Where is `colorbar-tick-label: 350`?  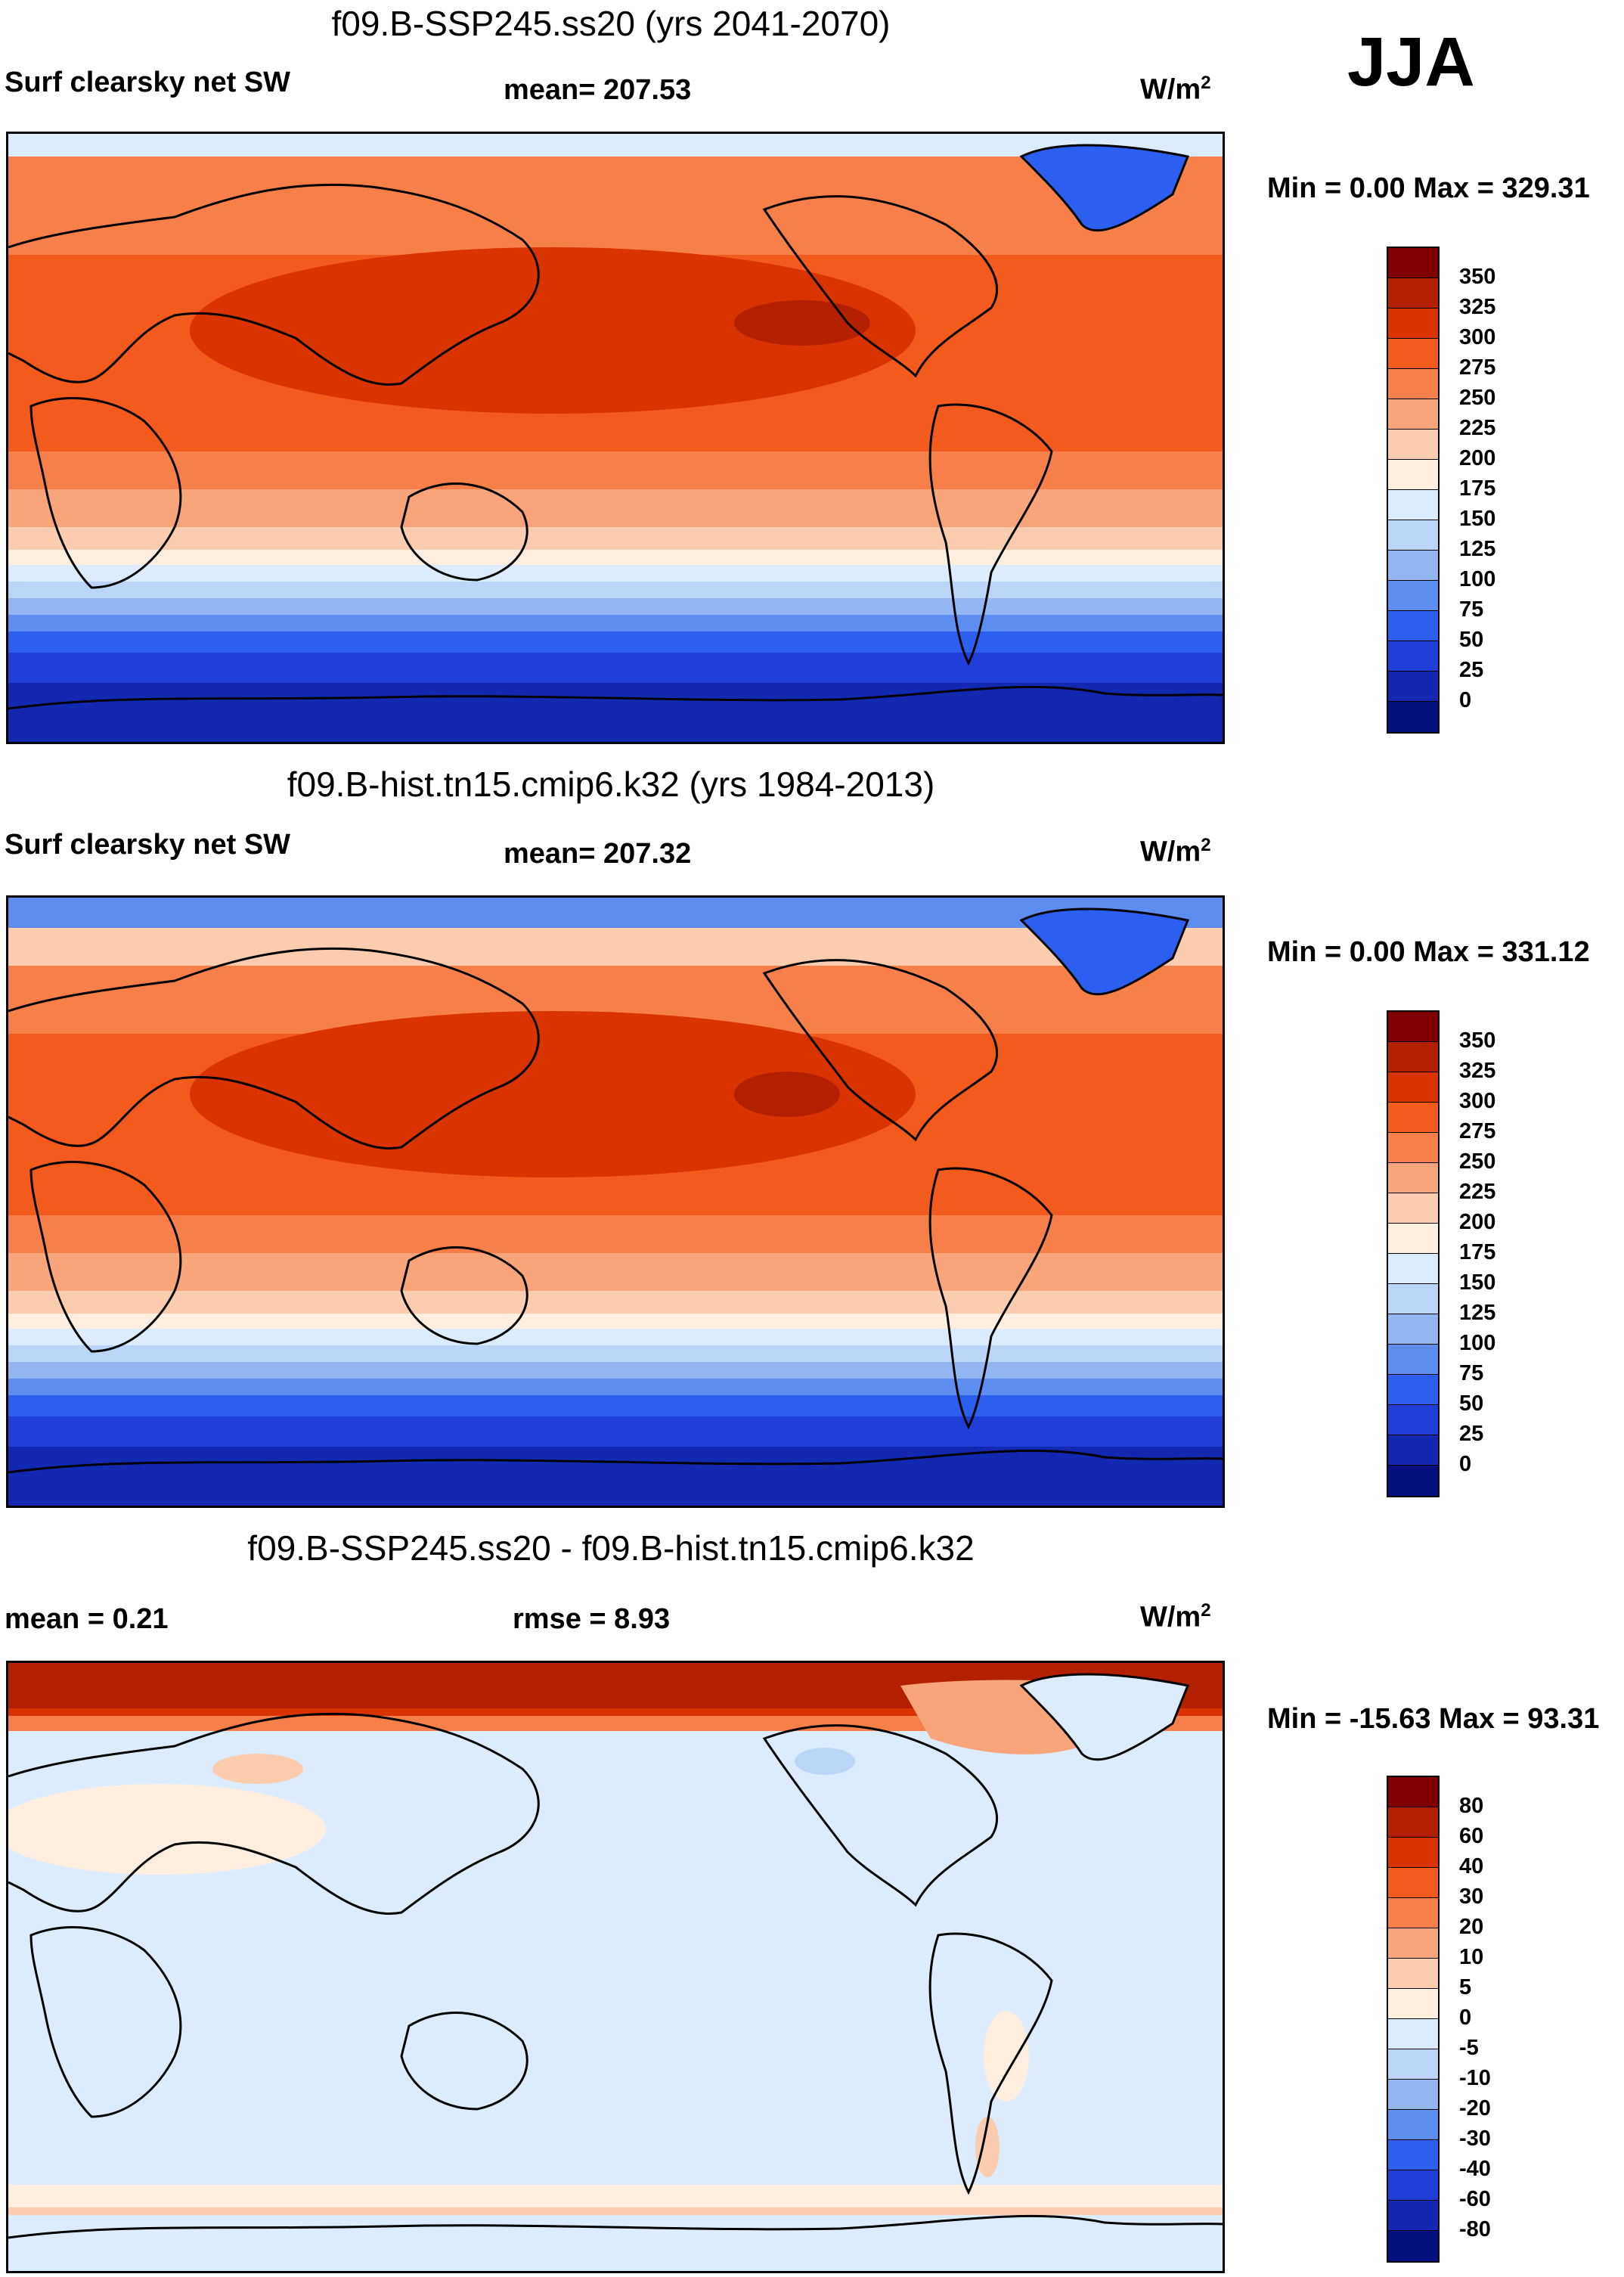 colorbar-tick-label: 350 is located at coordinates (1477, 277).